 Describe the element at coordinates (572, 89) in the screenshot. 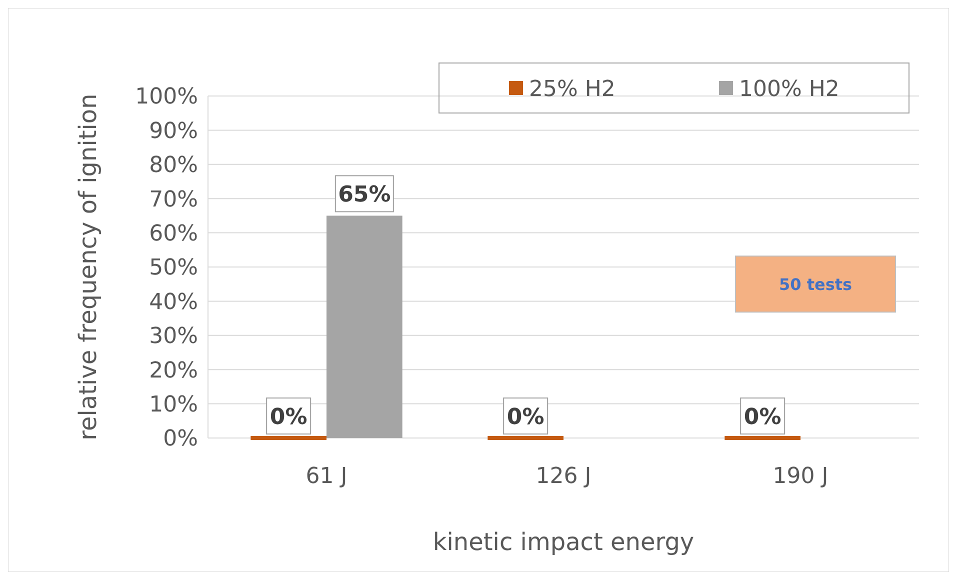

I see `legend-label: 25% H2` at that location.